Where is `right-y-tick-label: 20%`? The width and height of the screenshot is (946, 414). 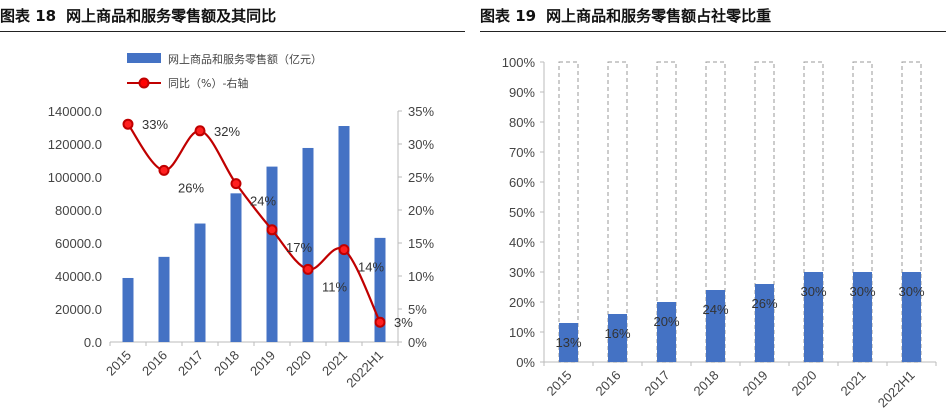
right-y-tick-label: 20% is located at coordinates (421, 210).